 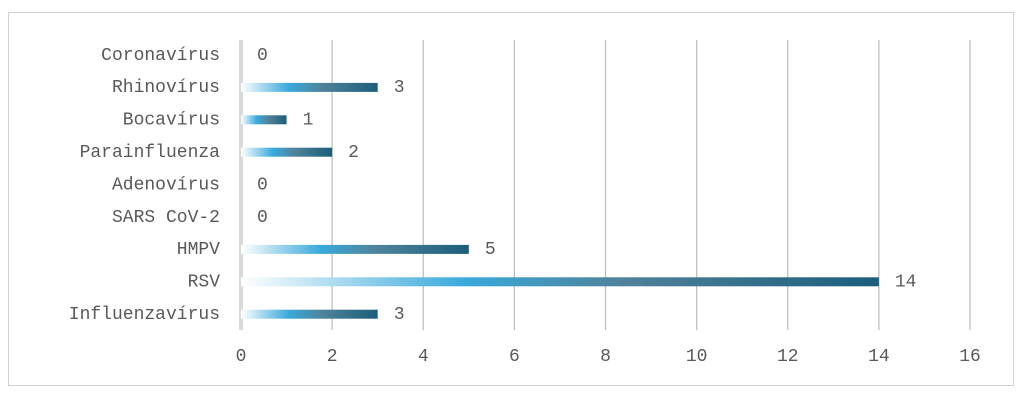 I want to click on x-tick-label: 4, so click(x=423, y=357).